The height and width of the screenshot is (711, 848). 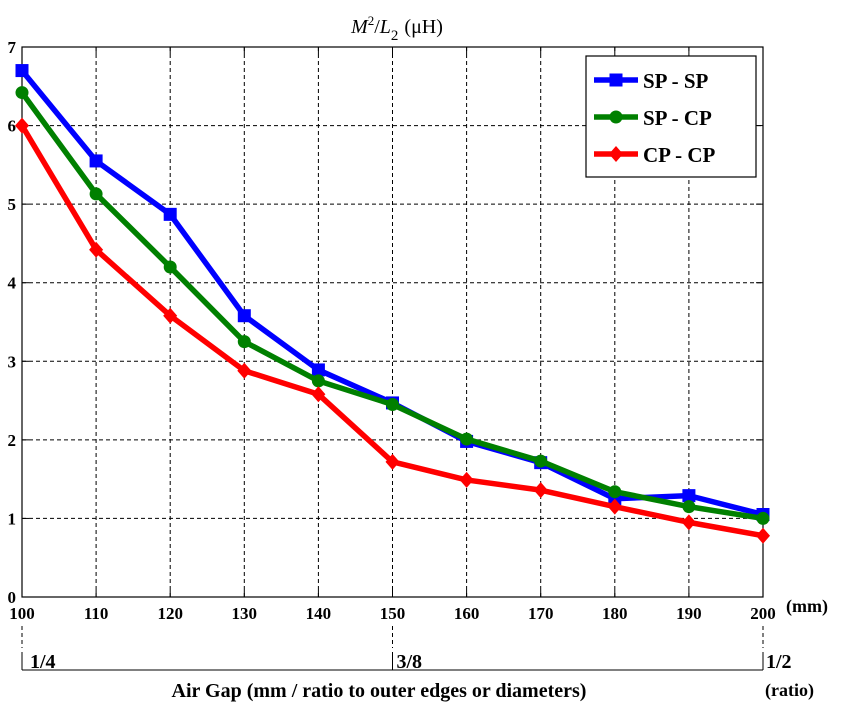 I want to click on x-tick-label: 190, so click(x=689, y=613).